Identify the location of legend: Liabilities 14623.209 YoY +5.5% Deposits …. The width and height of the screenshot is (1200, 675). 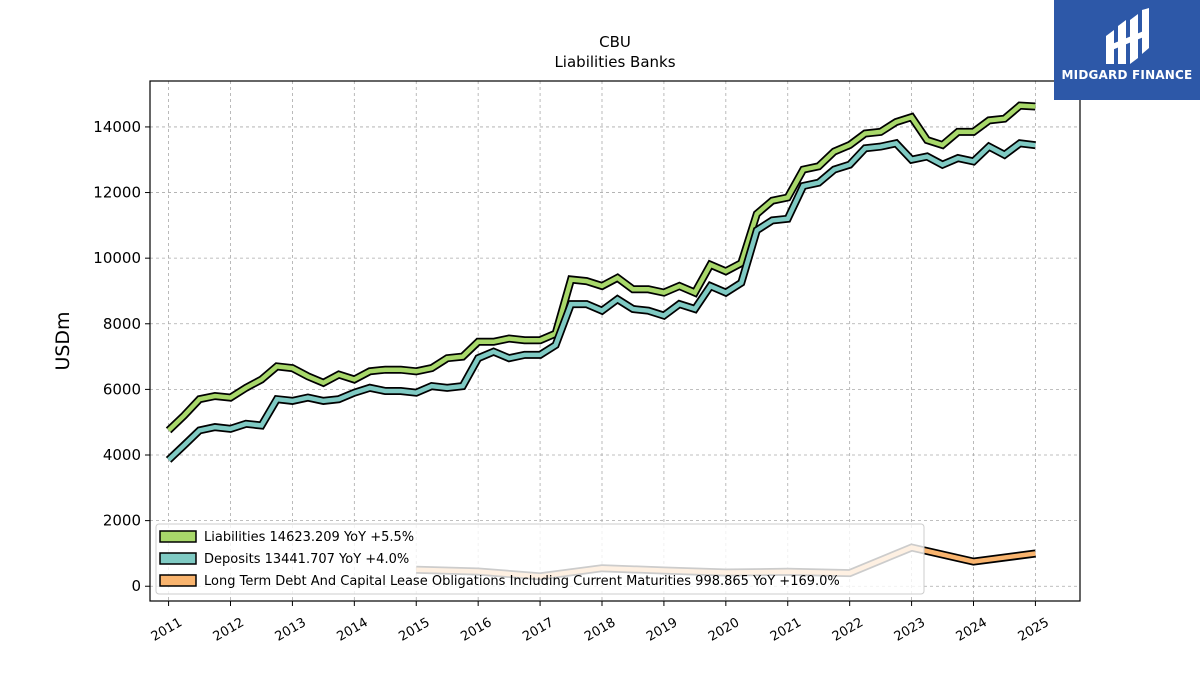
(540, 559).